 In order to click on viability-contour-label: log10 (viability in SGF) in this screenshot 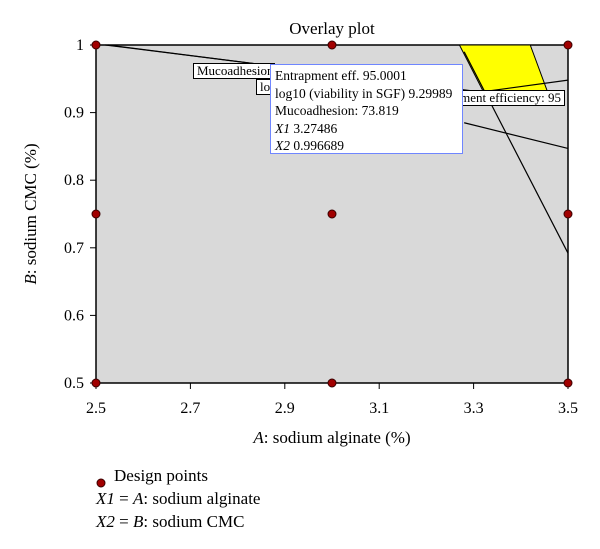, I will do `click(265, 87)`.